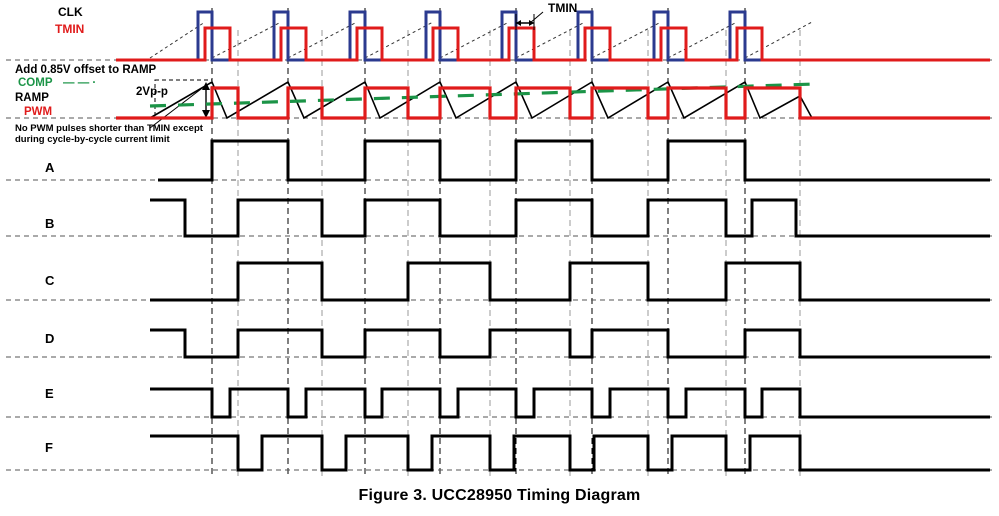  I want to click on ramp-waveform, so click(481, 100).